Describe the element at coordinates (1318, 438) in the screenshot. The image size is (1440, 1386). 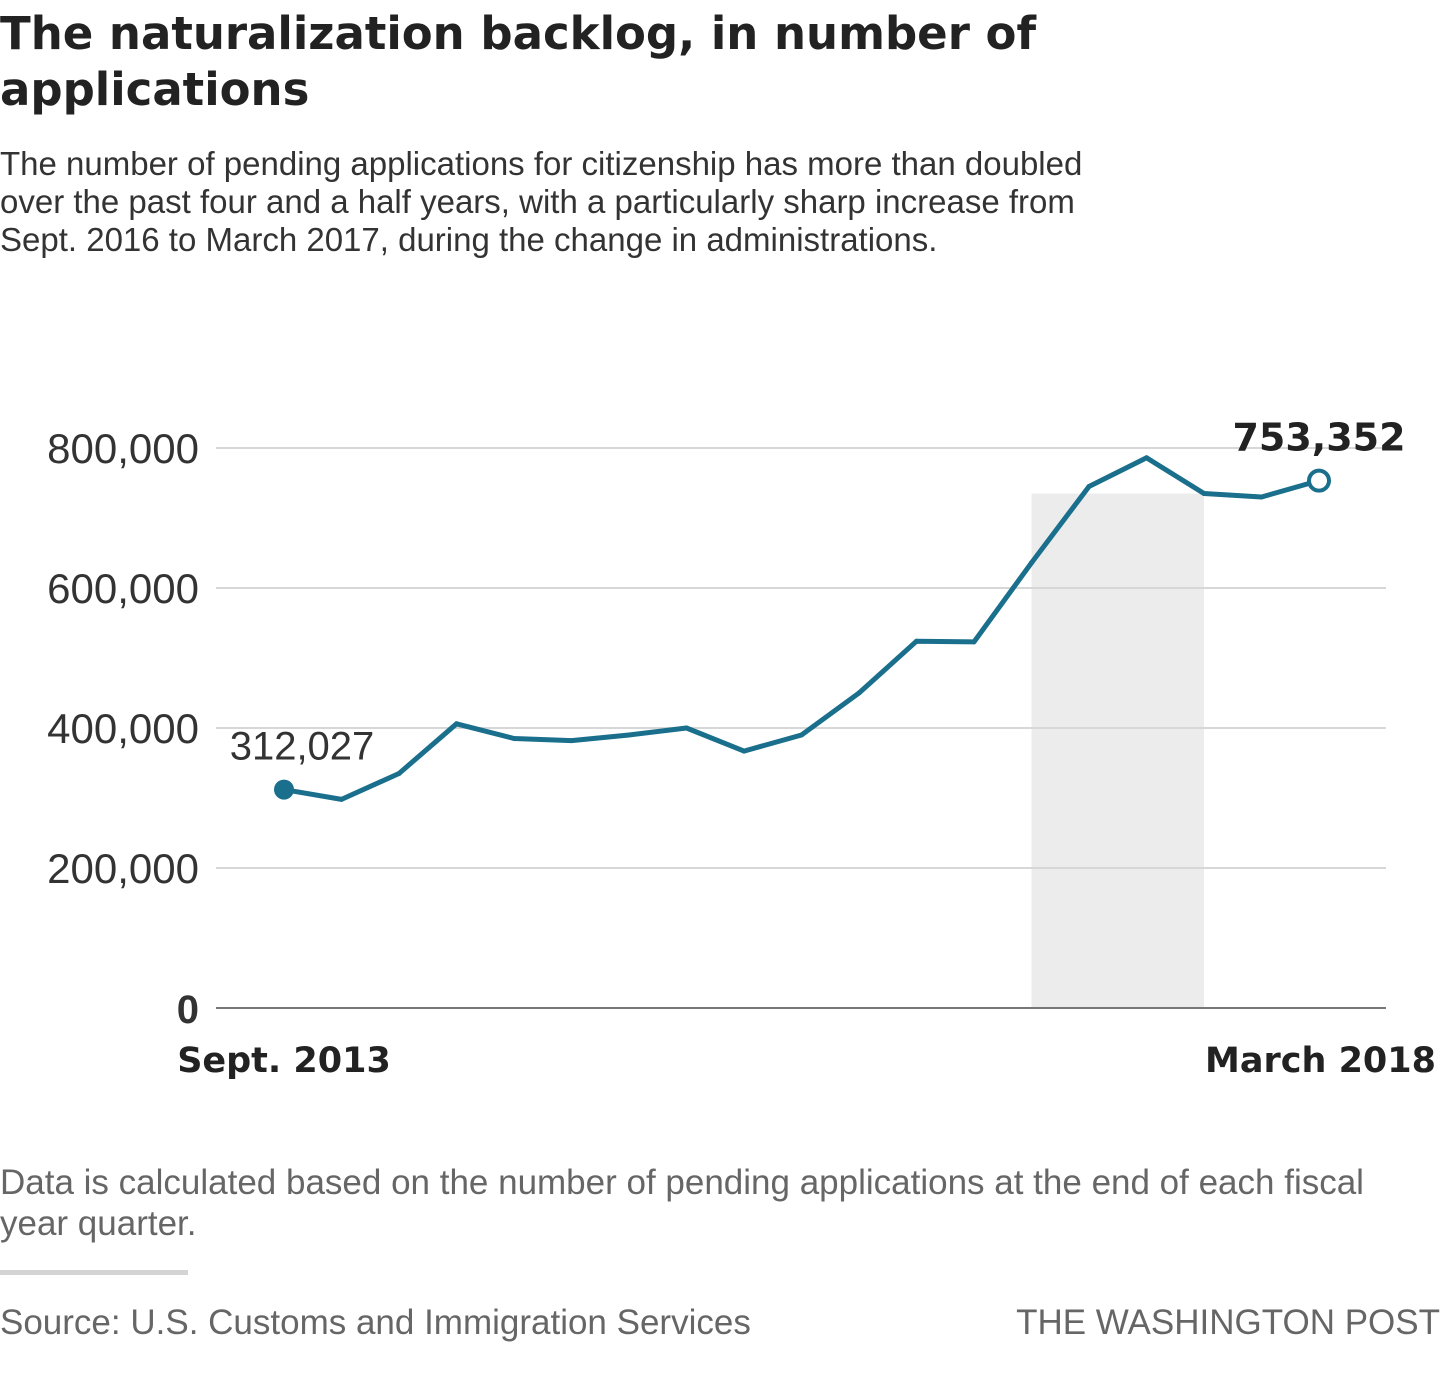
I see `end-value-label: 753,352` at that location.